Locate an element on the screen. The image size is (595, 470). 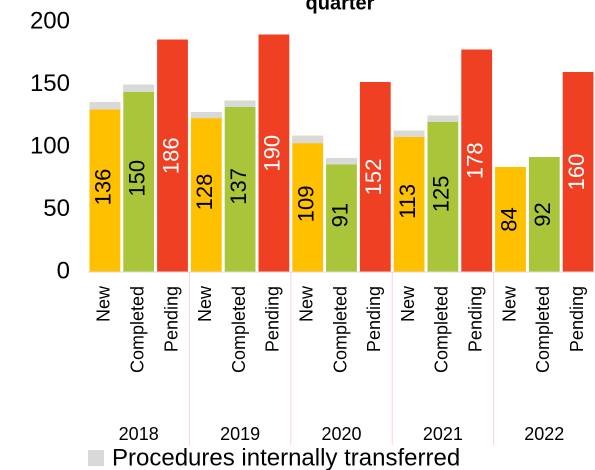
value-label: 113 is located at coordinates (407, 201).